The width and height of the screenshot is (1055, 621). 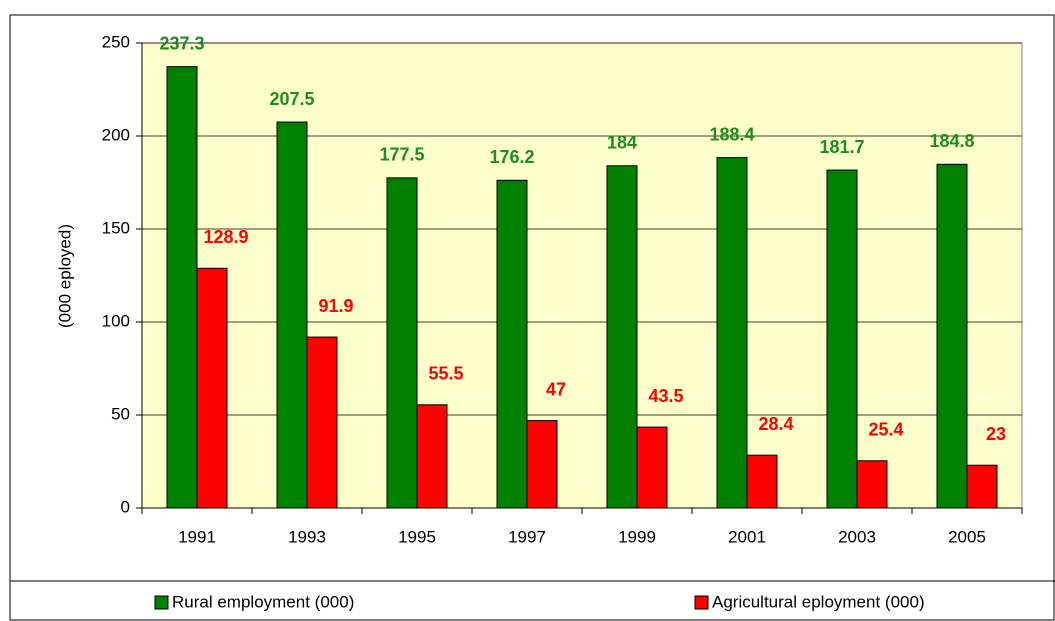 I want to click on value-label: 25.4, so click(x=885, y=430).